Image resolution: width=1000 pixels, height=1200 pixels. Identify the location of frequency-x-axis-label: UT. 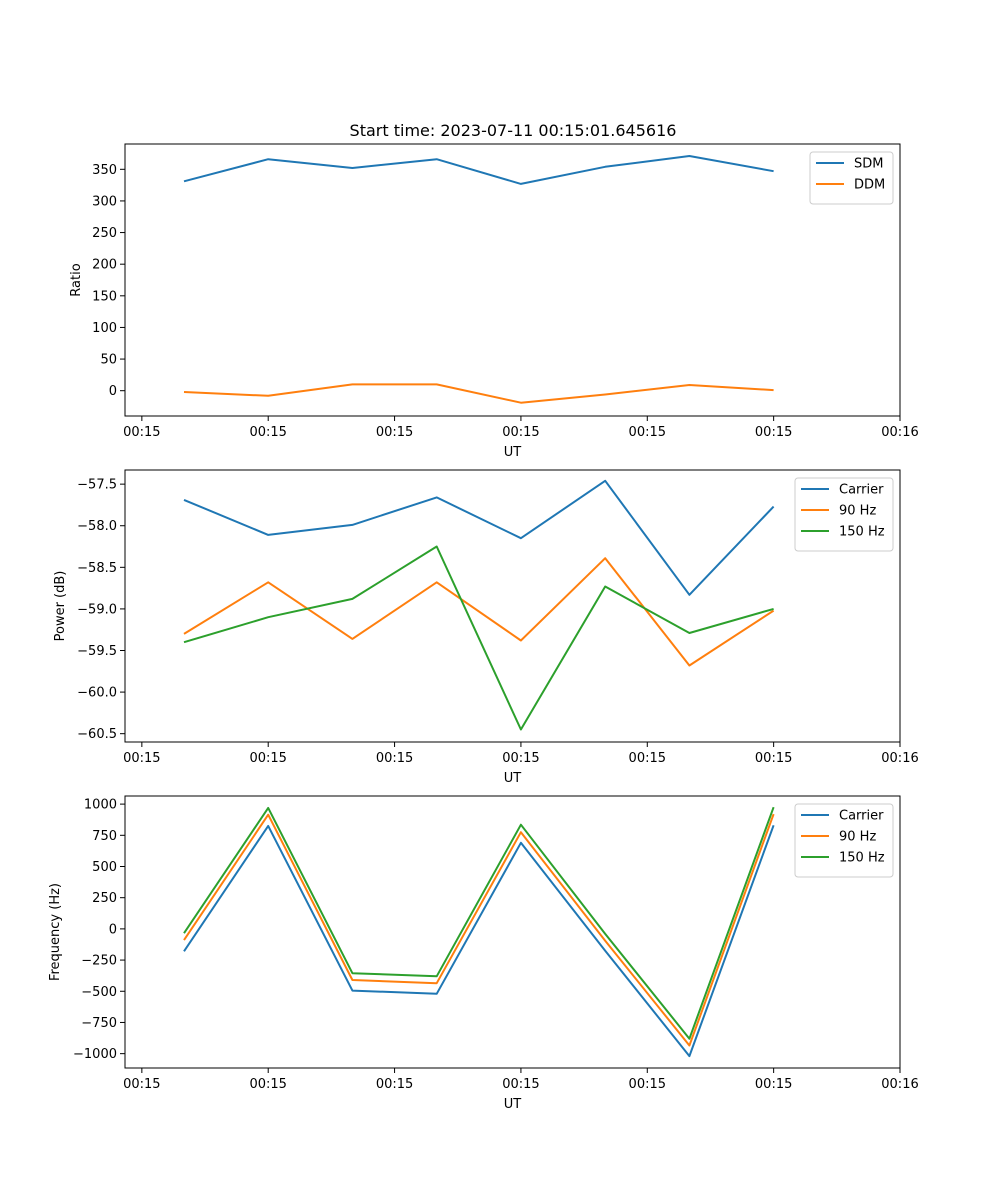
(513, 1104).